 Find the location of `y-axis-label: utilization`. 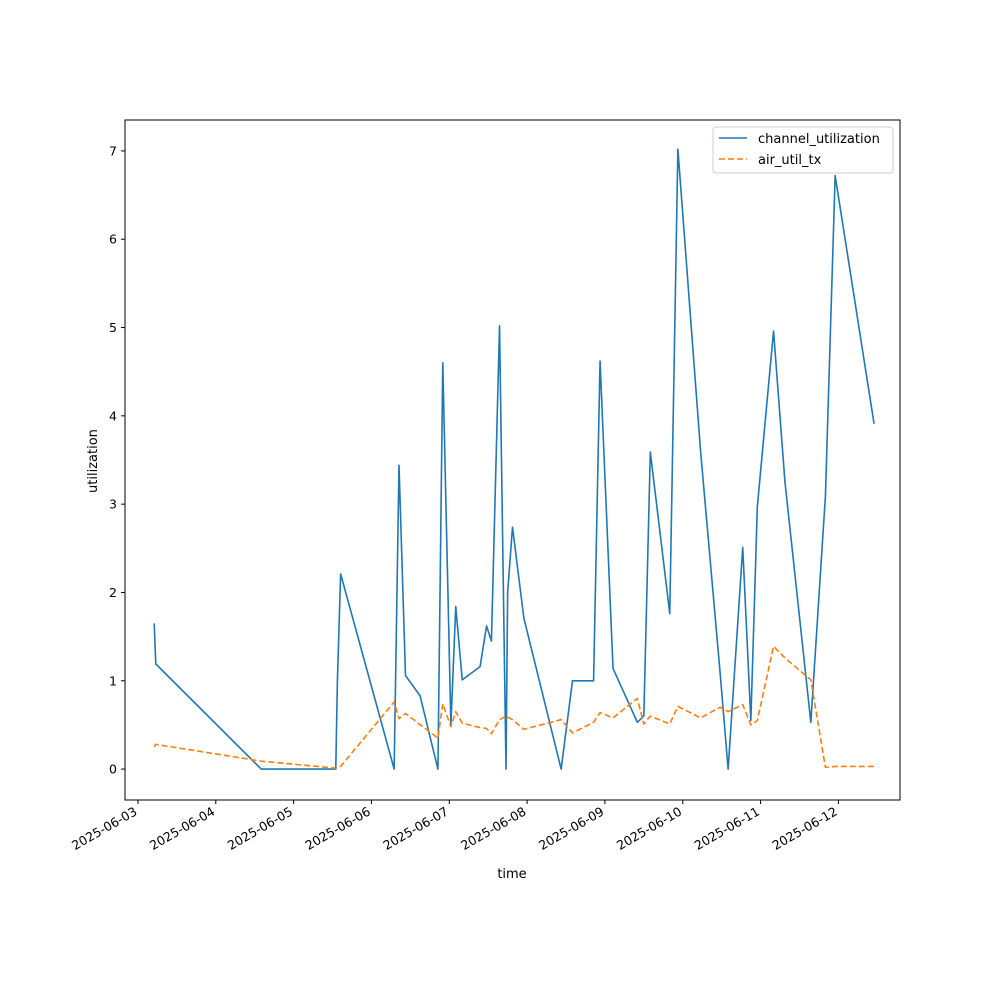

y-axis-label: utilization is located at coordinates (93, 461).